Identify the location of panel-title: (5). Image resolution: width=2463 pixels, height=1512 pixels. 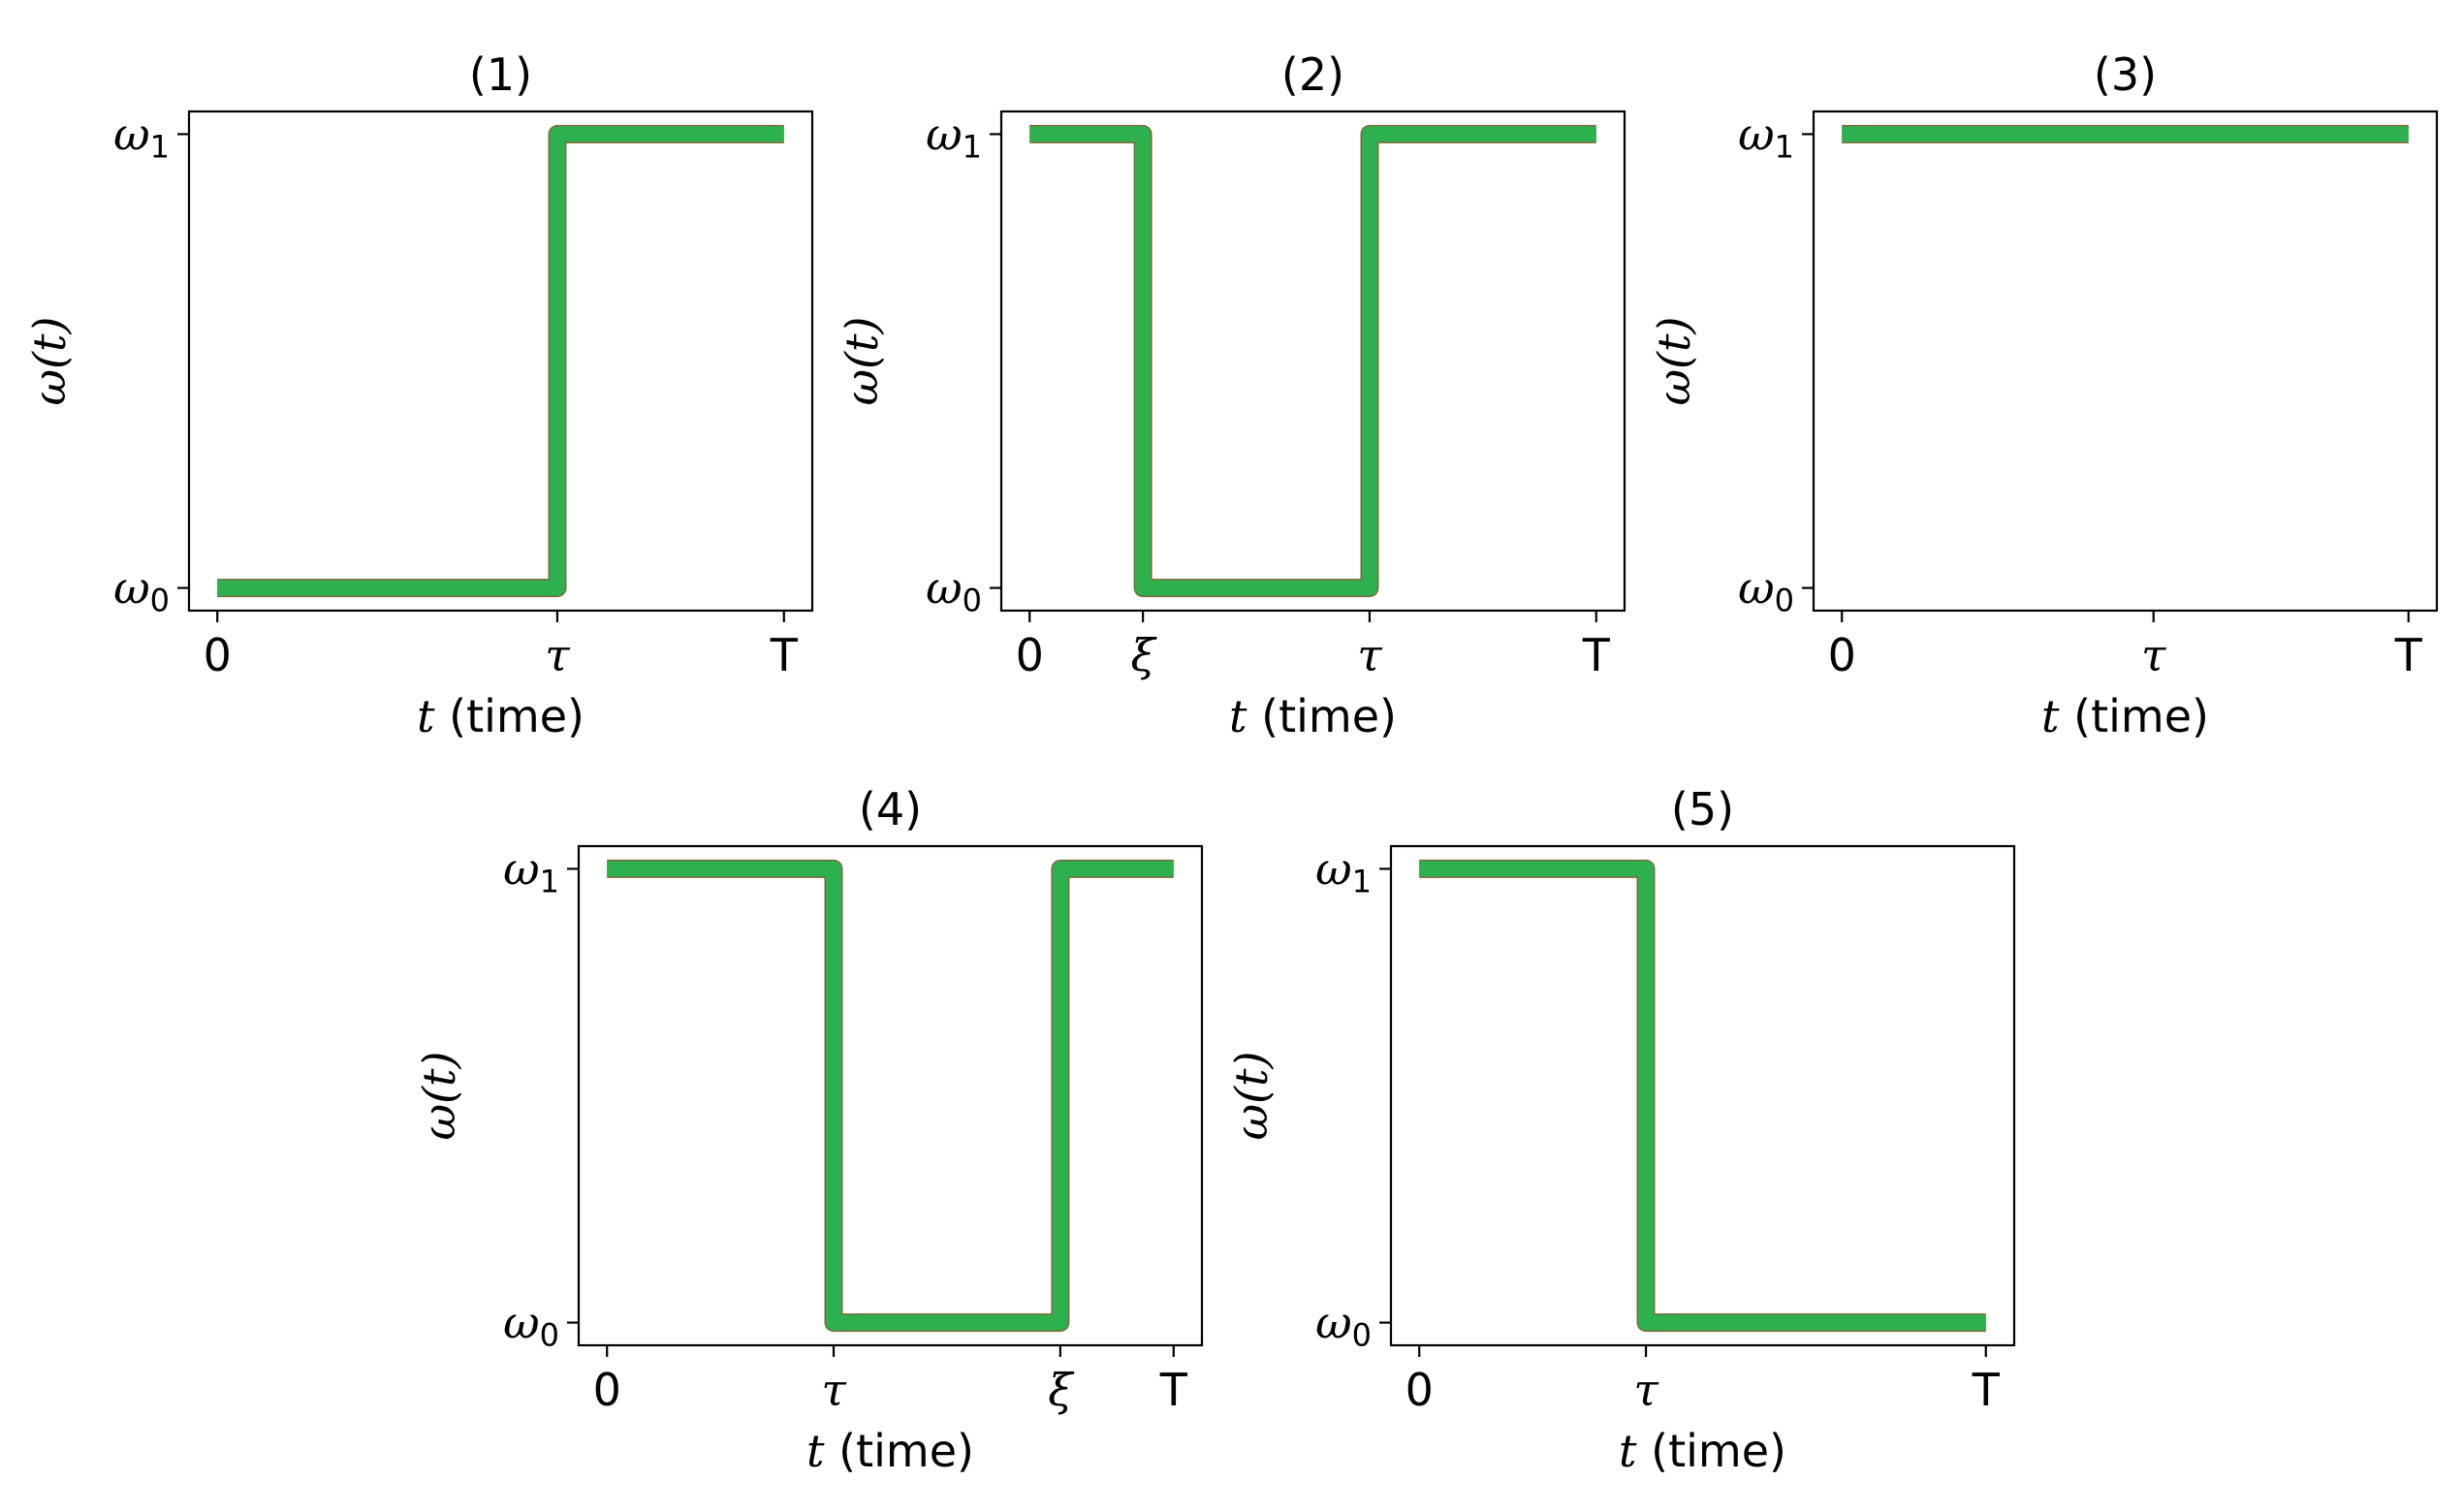
(1702, 809).